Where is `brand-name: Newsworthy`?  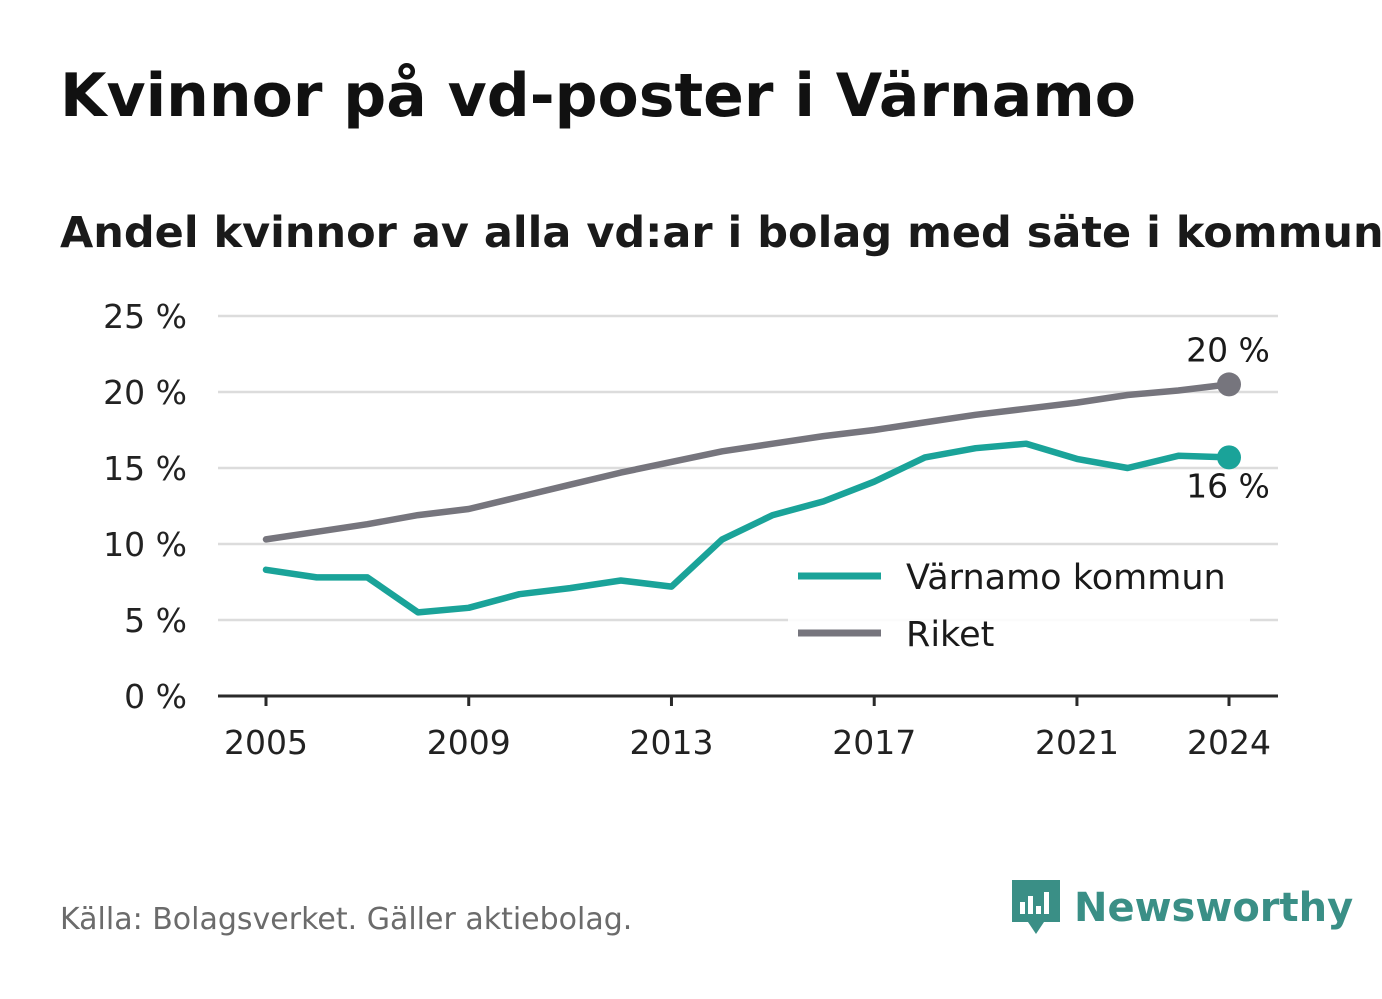
brand-name: Newsworthy is located at coordinates (1214, 908).